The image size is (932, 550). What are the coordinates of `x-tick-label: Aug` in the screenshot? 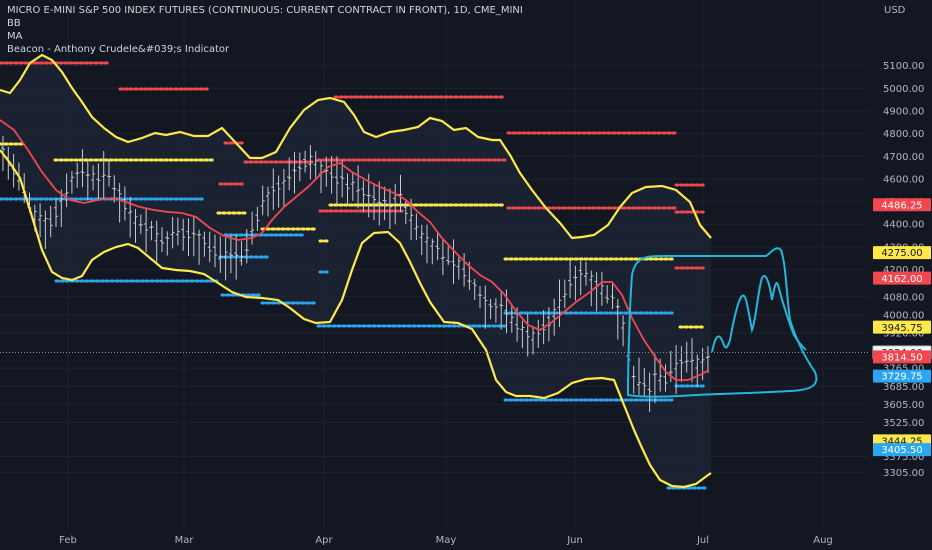 It's located at (823, 540).